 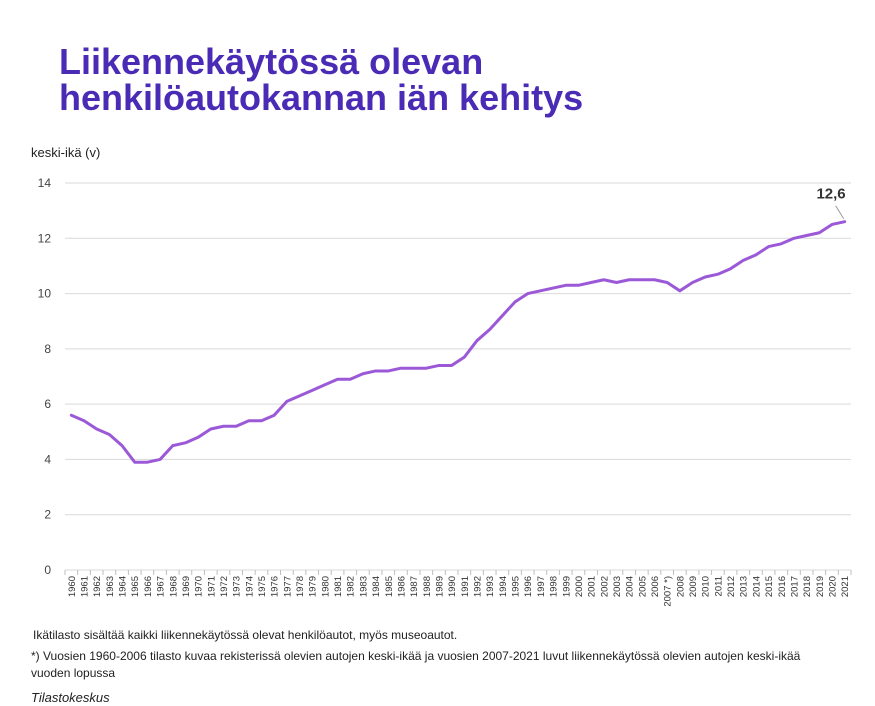 What do you see at coordinates (211, 586) in the screenshot?
I see `x-tick-label: 1971` at bounding box center [211, 586].